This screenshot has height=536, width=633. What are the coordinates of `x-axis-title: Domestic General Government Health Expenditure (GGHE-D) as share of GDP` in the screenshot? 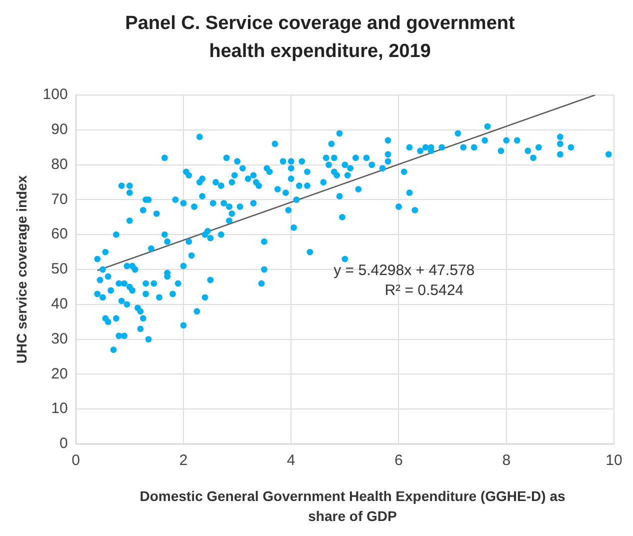 It's located at (352, 506).